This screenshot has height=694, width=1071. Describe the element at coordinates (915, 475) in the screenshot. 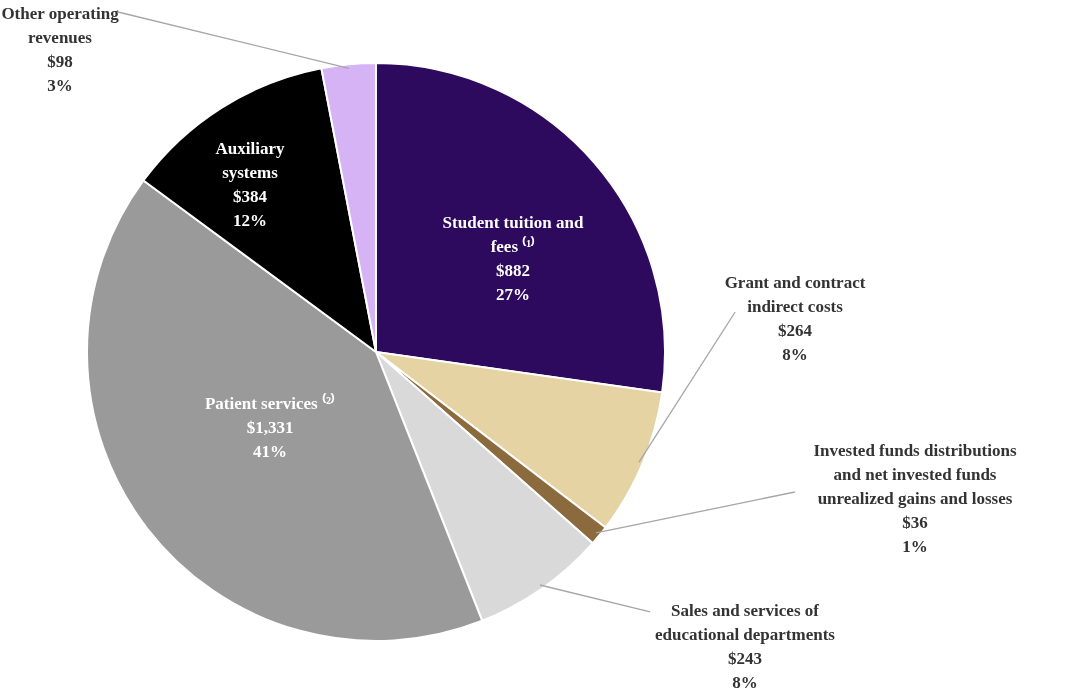

I see `slice-label: Invested funds distributions and net invested funds unrealized gains and losses` at that location.